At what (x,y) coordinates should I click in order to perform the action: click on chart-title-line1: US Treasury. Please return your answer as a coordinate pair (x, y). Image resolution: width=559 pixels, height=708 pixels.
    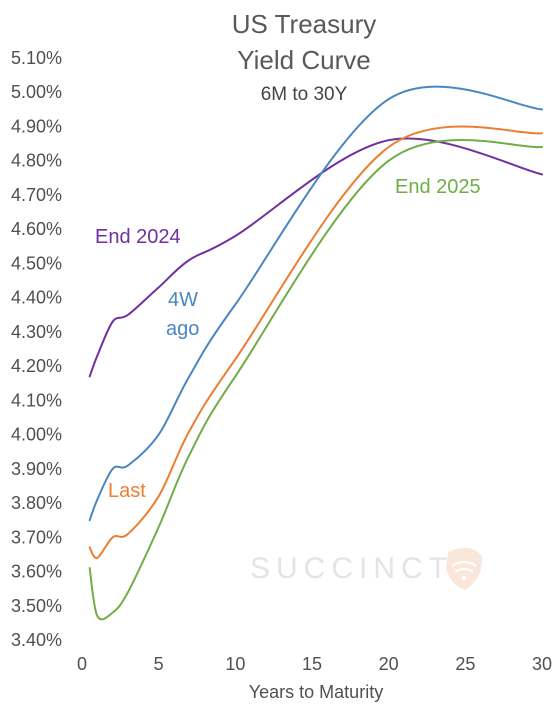
    Looking at the image, I should click on (304, 24).